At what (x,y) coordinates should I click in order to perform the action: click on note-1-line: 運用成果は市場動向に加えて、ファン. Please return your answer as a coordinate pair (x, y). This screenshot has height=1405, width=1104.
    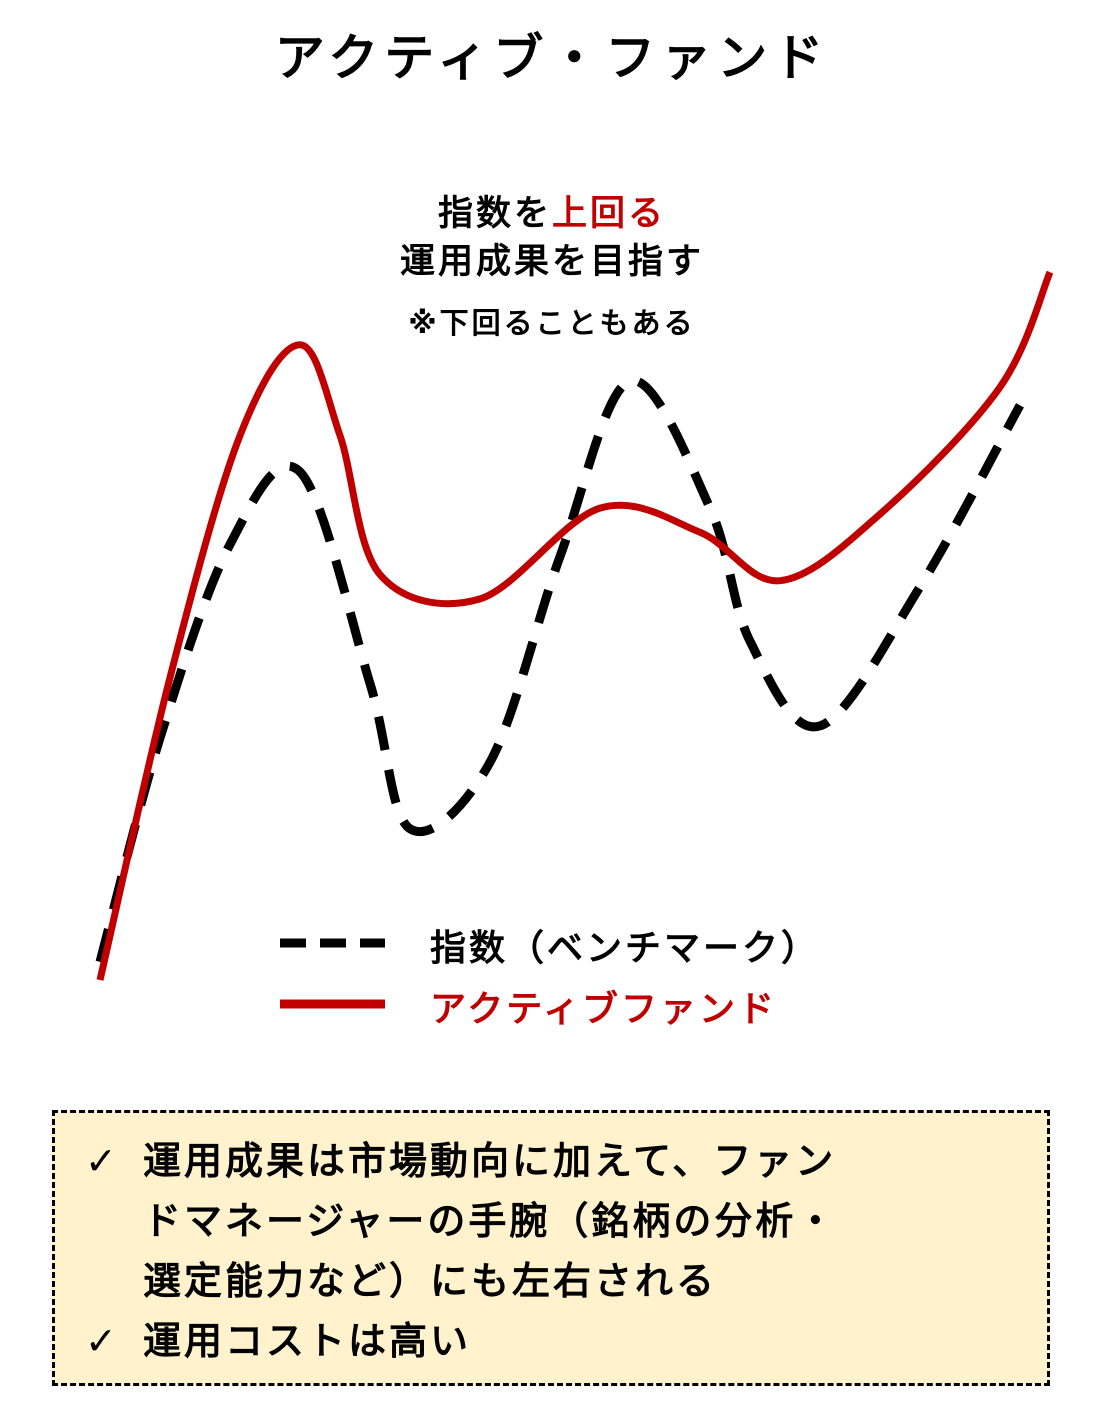
    Looking at the image, I should click on (490, 1161).